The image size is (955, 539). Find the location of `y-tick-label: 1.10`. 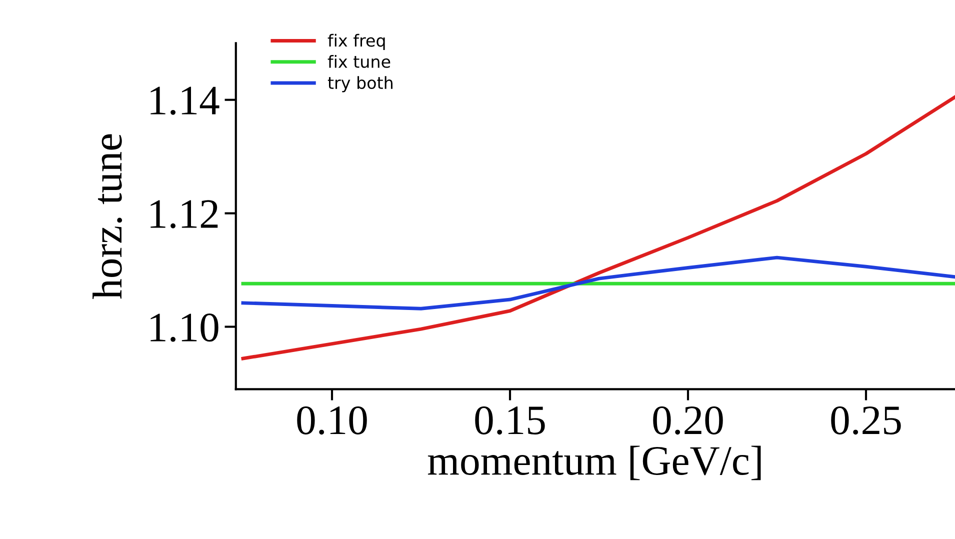

y-tick-label: 1.10 is located at coordinates (184, 328).